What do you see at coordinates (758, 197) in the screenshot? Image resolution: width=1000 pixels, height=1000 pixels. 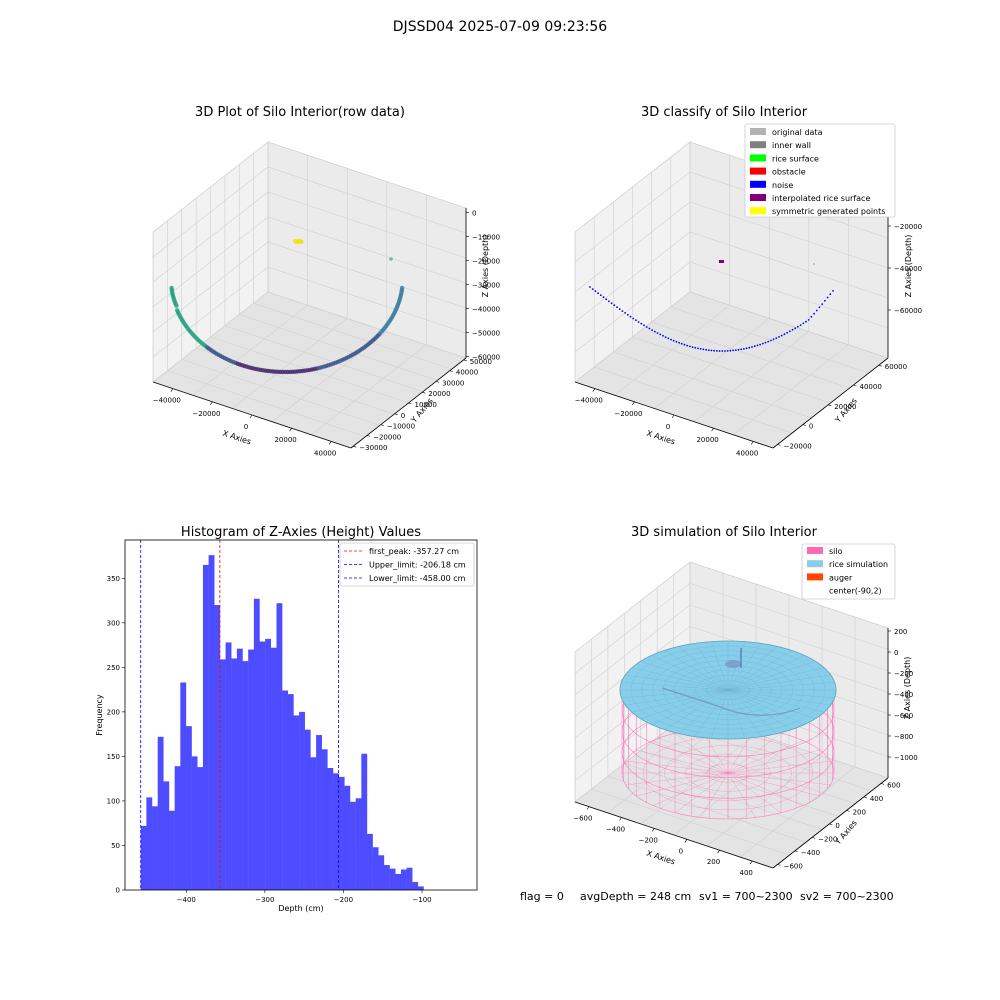 I see `classify-legend-swatch` at bounding box center [758, 197].